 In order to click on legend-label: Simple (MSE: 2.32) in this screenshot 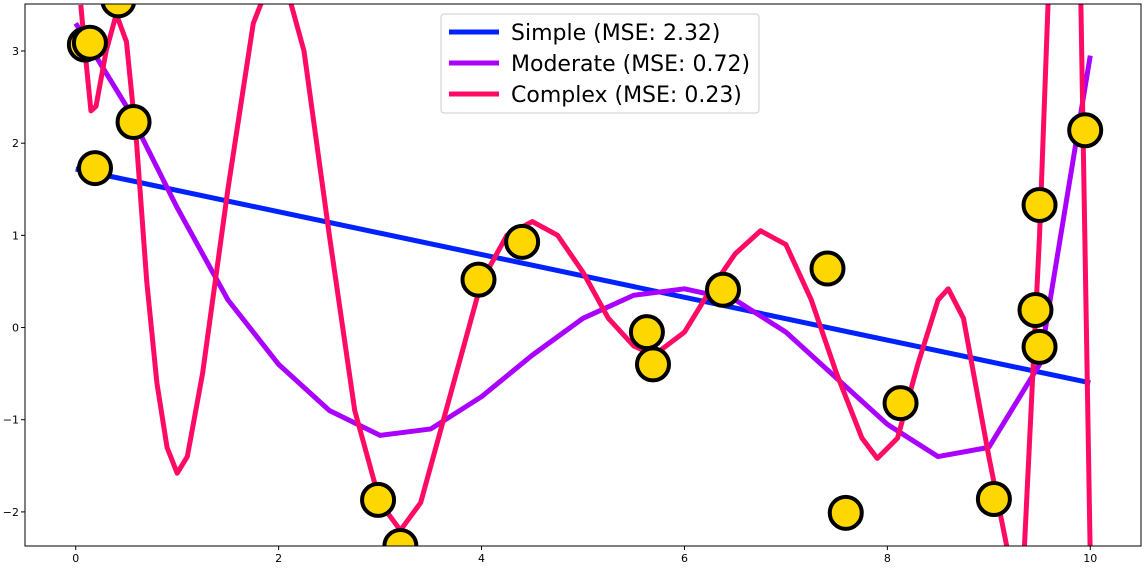, I will do `click(616, 33)`.